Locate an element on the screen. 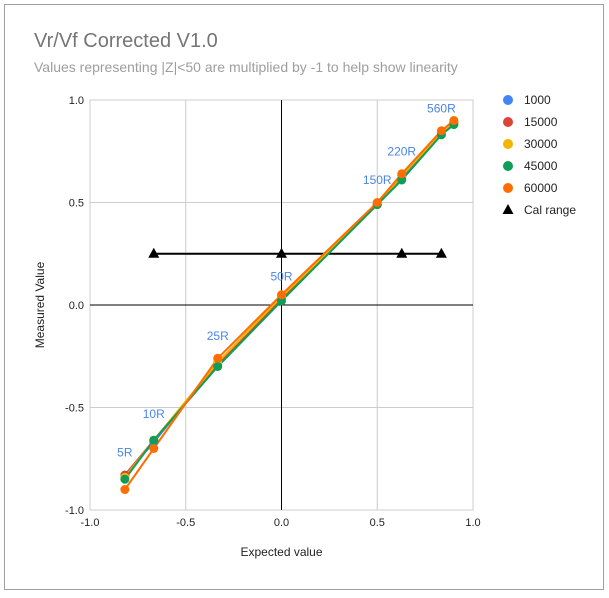 This screenshot has width=609, height=598. data-annotation: 25R is located at coordinates (218, 336).